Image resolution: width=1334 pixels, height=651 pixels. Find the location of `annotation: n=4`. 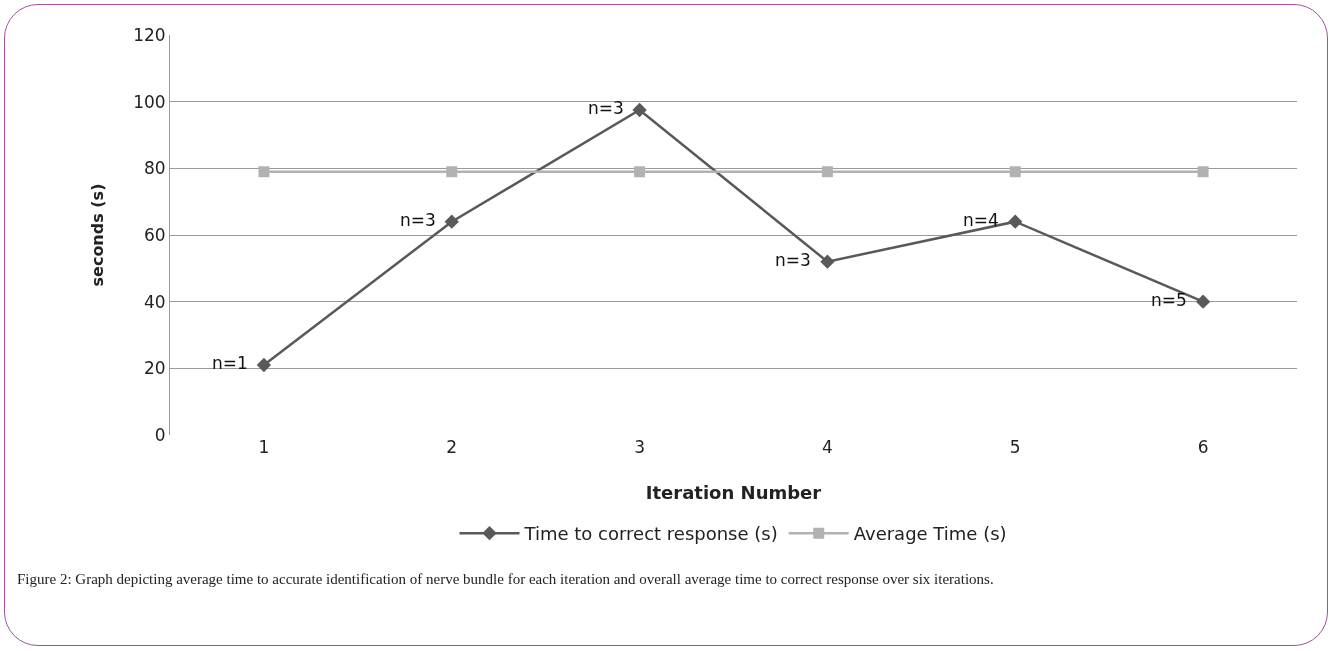

annotation: n=4 is located at coordinates (981, 220).